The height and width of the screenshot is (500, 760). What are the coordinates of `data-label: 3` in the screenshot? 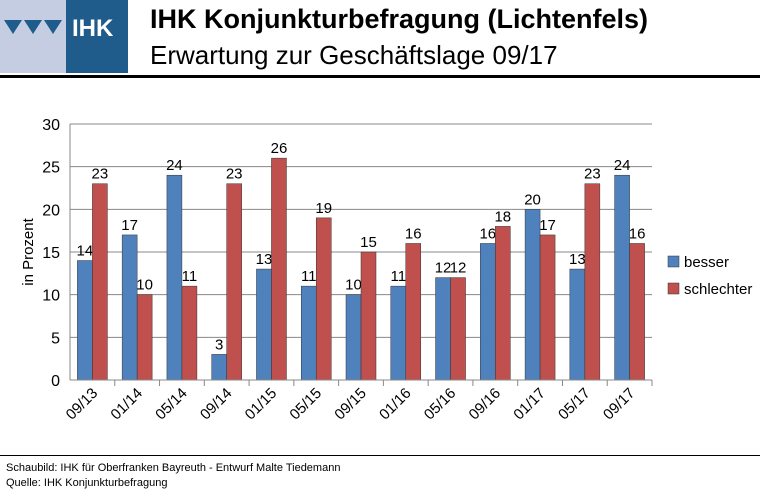 It's located at (219, 344).